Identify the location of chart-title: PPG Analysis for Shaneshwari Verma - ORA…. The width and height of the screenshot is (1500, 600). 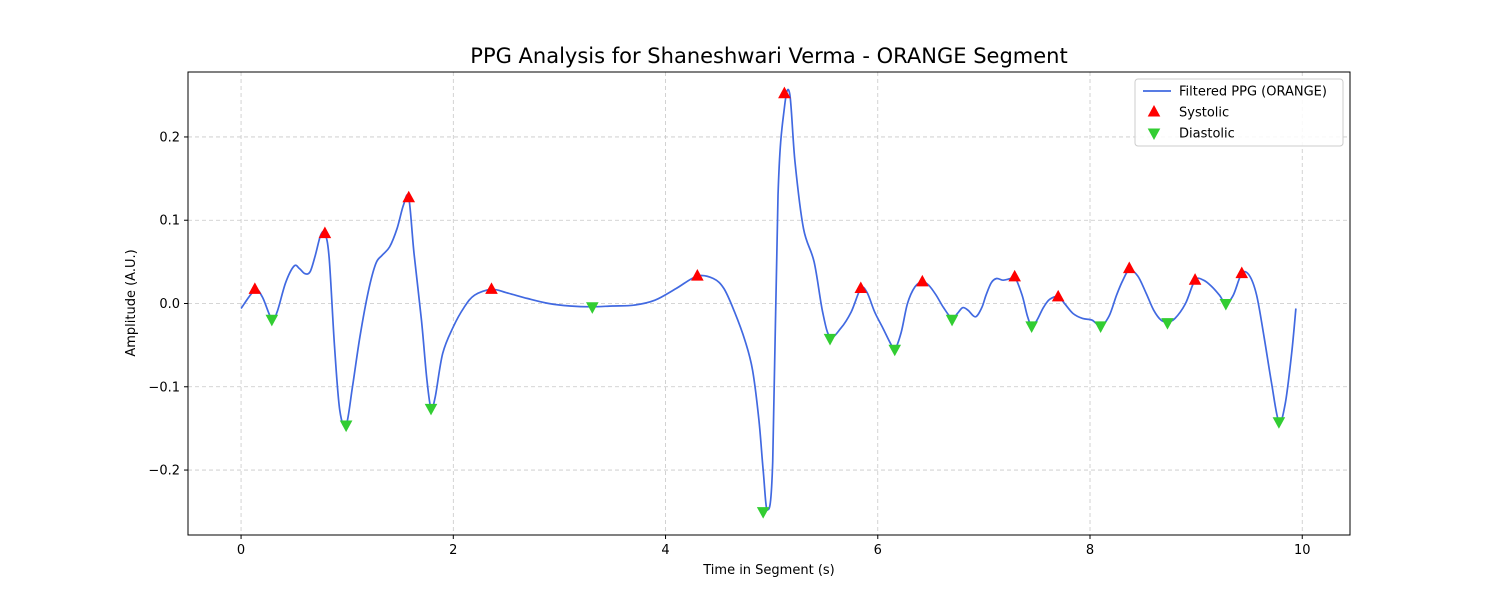
(768, 56).